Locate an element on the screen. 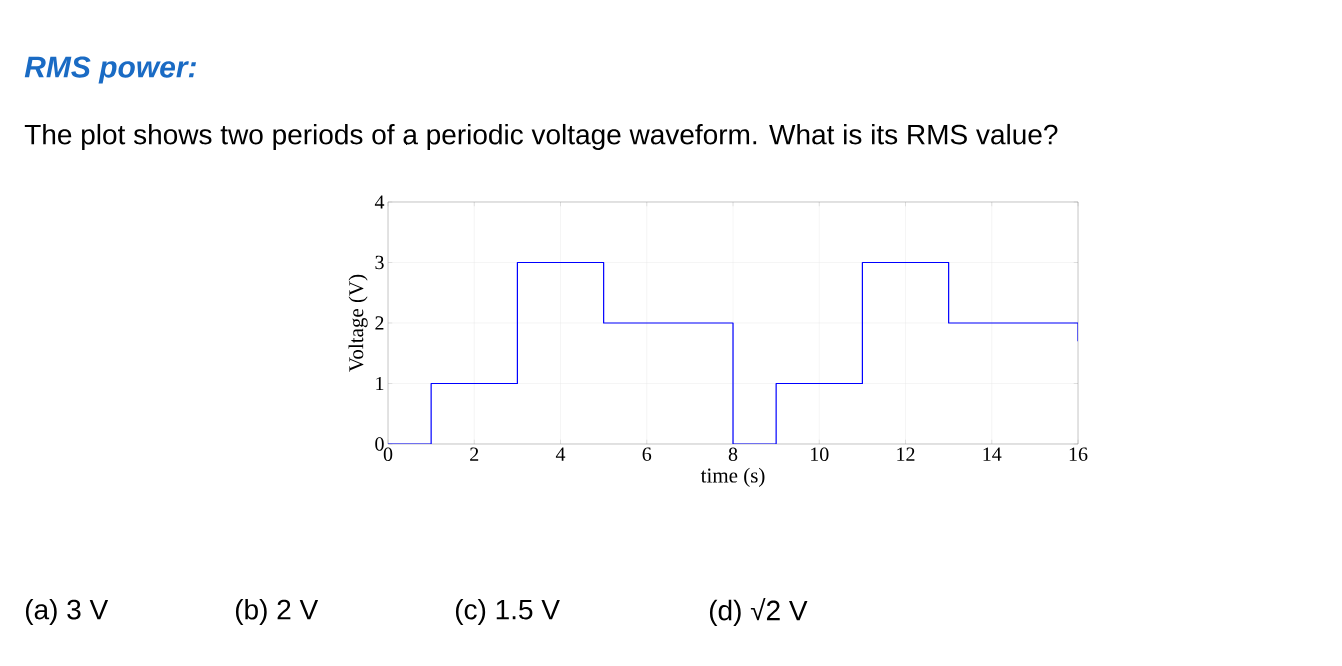  text: RMS power: is located at coordinates (110, 70).